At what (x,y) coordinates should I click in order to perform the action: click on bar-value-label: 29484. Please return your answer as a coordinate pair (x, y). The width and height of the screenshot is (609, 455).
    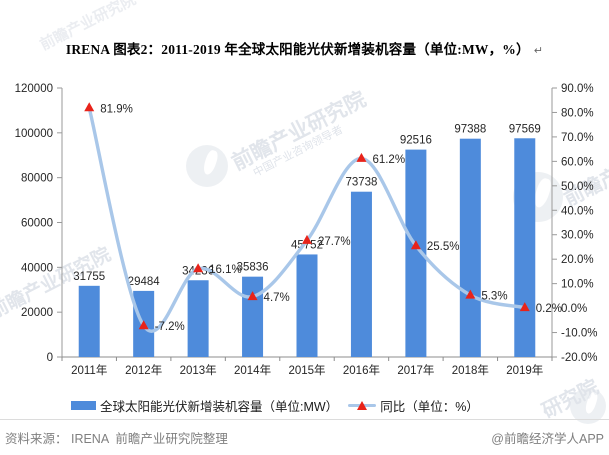
    Looking at the image, I should click on (144, 282).